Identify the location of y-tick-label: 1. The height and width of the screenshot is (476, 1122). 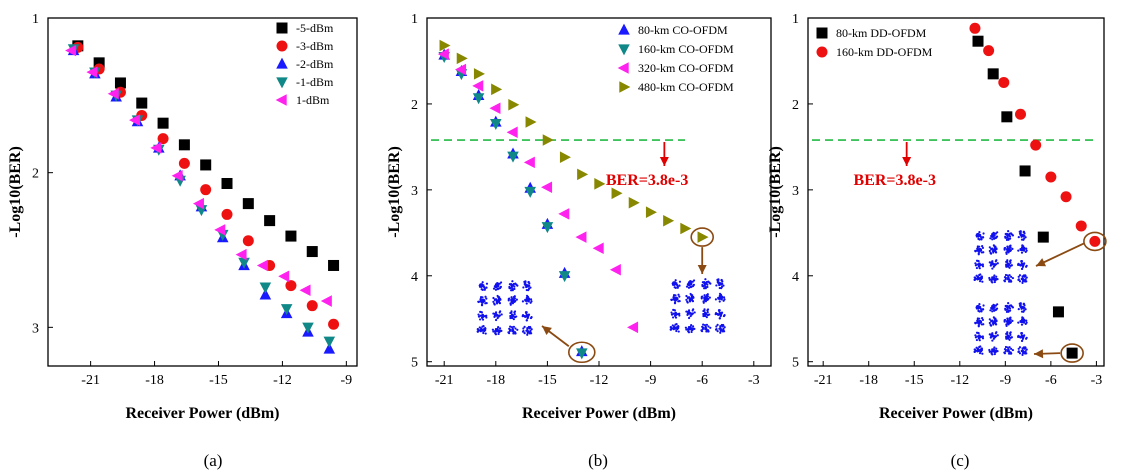
(35, 19).